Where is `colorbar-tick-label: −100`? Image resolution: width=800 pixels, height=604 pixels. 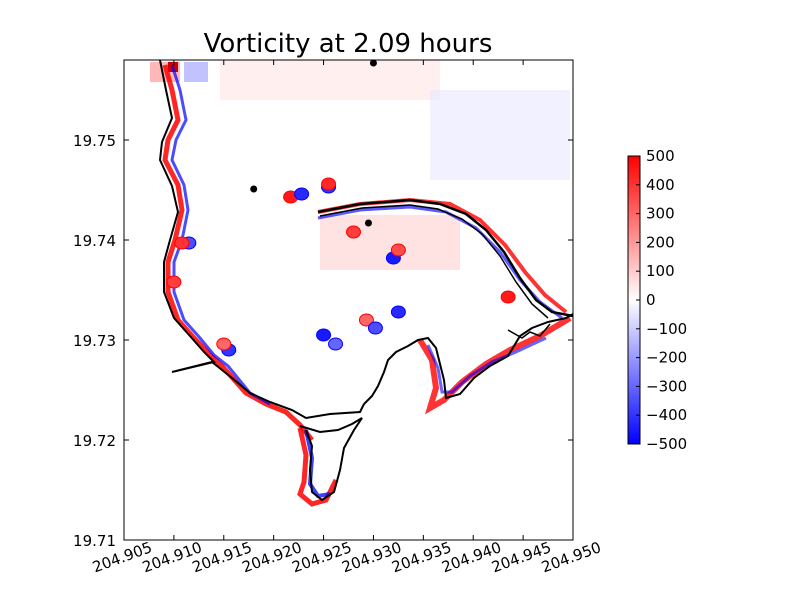
colorbar-tick-label: −100 is located at coordinates (666, 329).